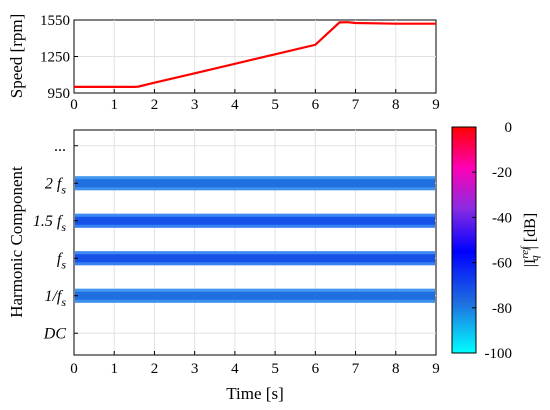 Image resolution: width=550 pixels, height=410 pixels. Describe the element at coordinates (316, 105) in the screenshot. I see `speed-xtick-label: 6` at that location.